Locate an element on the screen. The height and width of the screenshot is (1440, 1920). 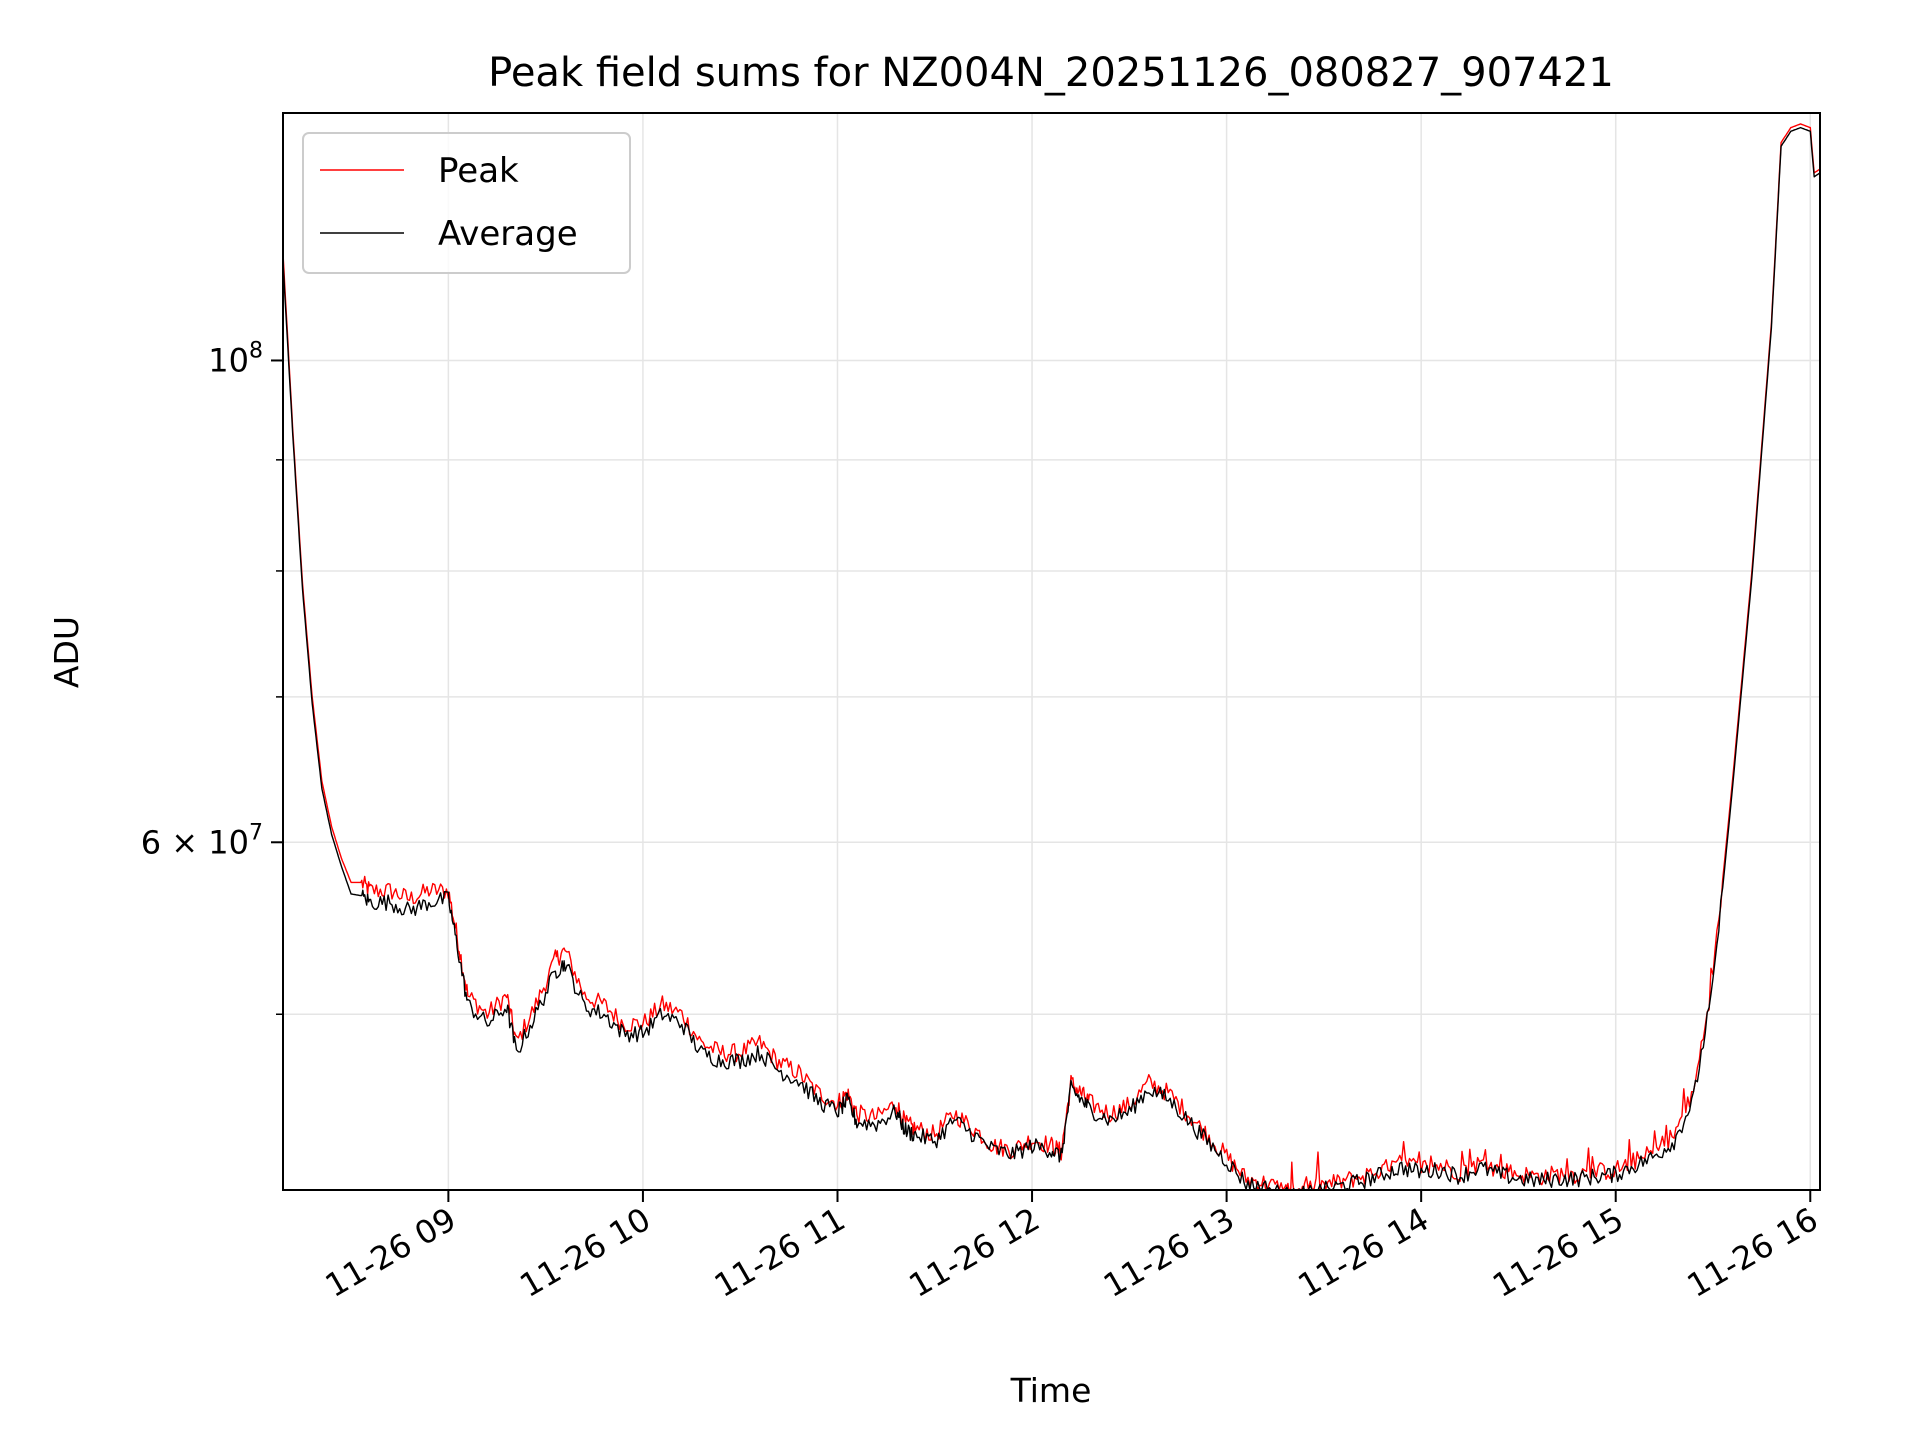
y-tick-label-1: 6 × 107 is located at coordinates (202, 840).